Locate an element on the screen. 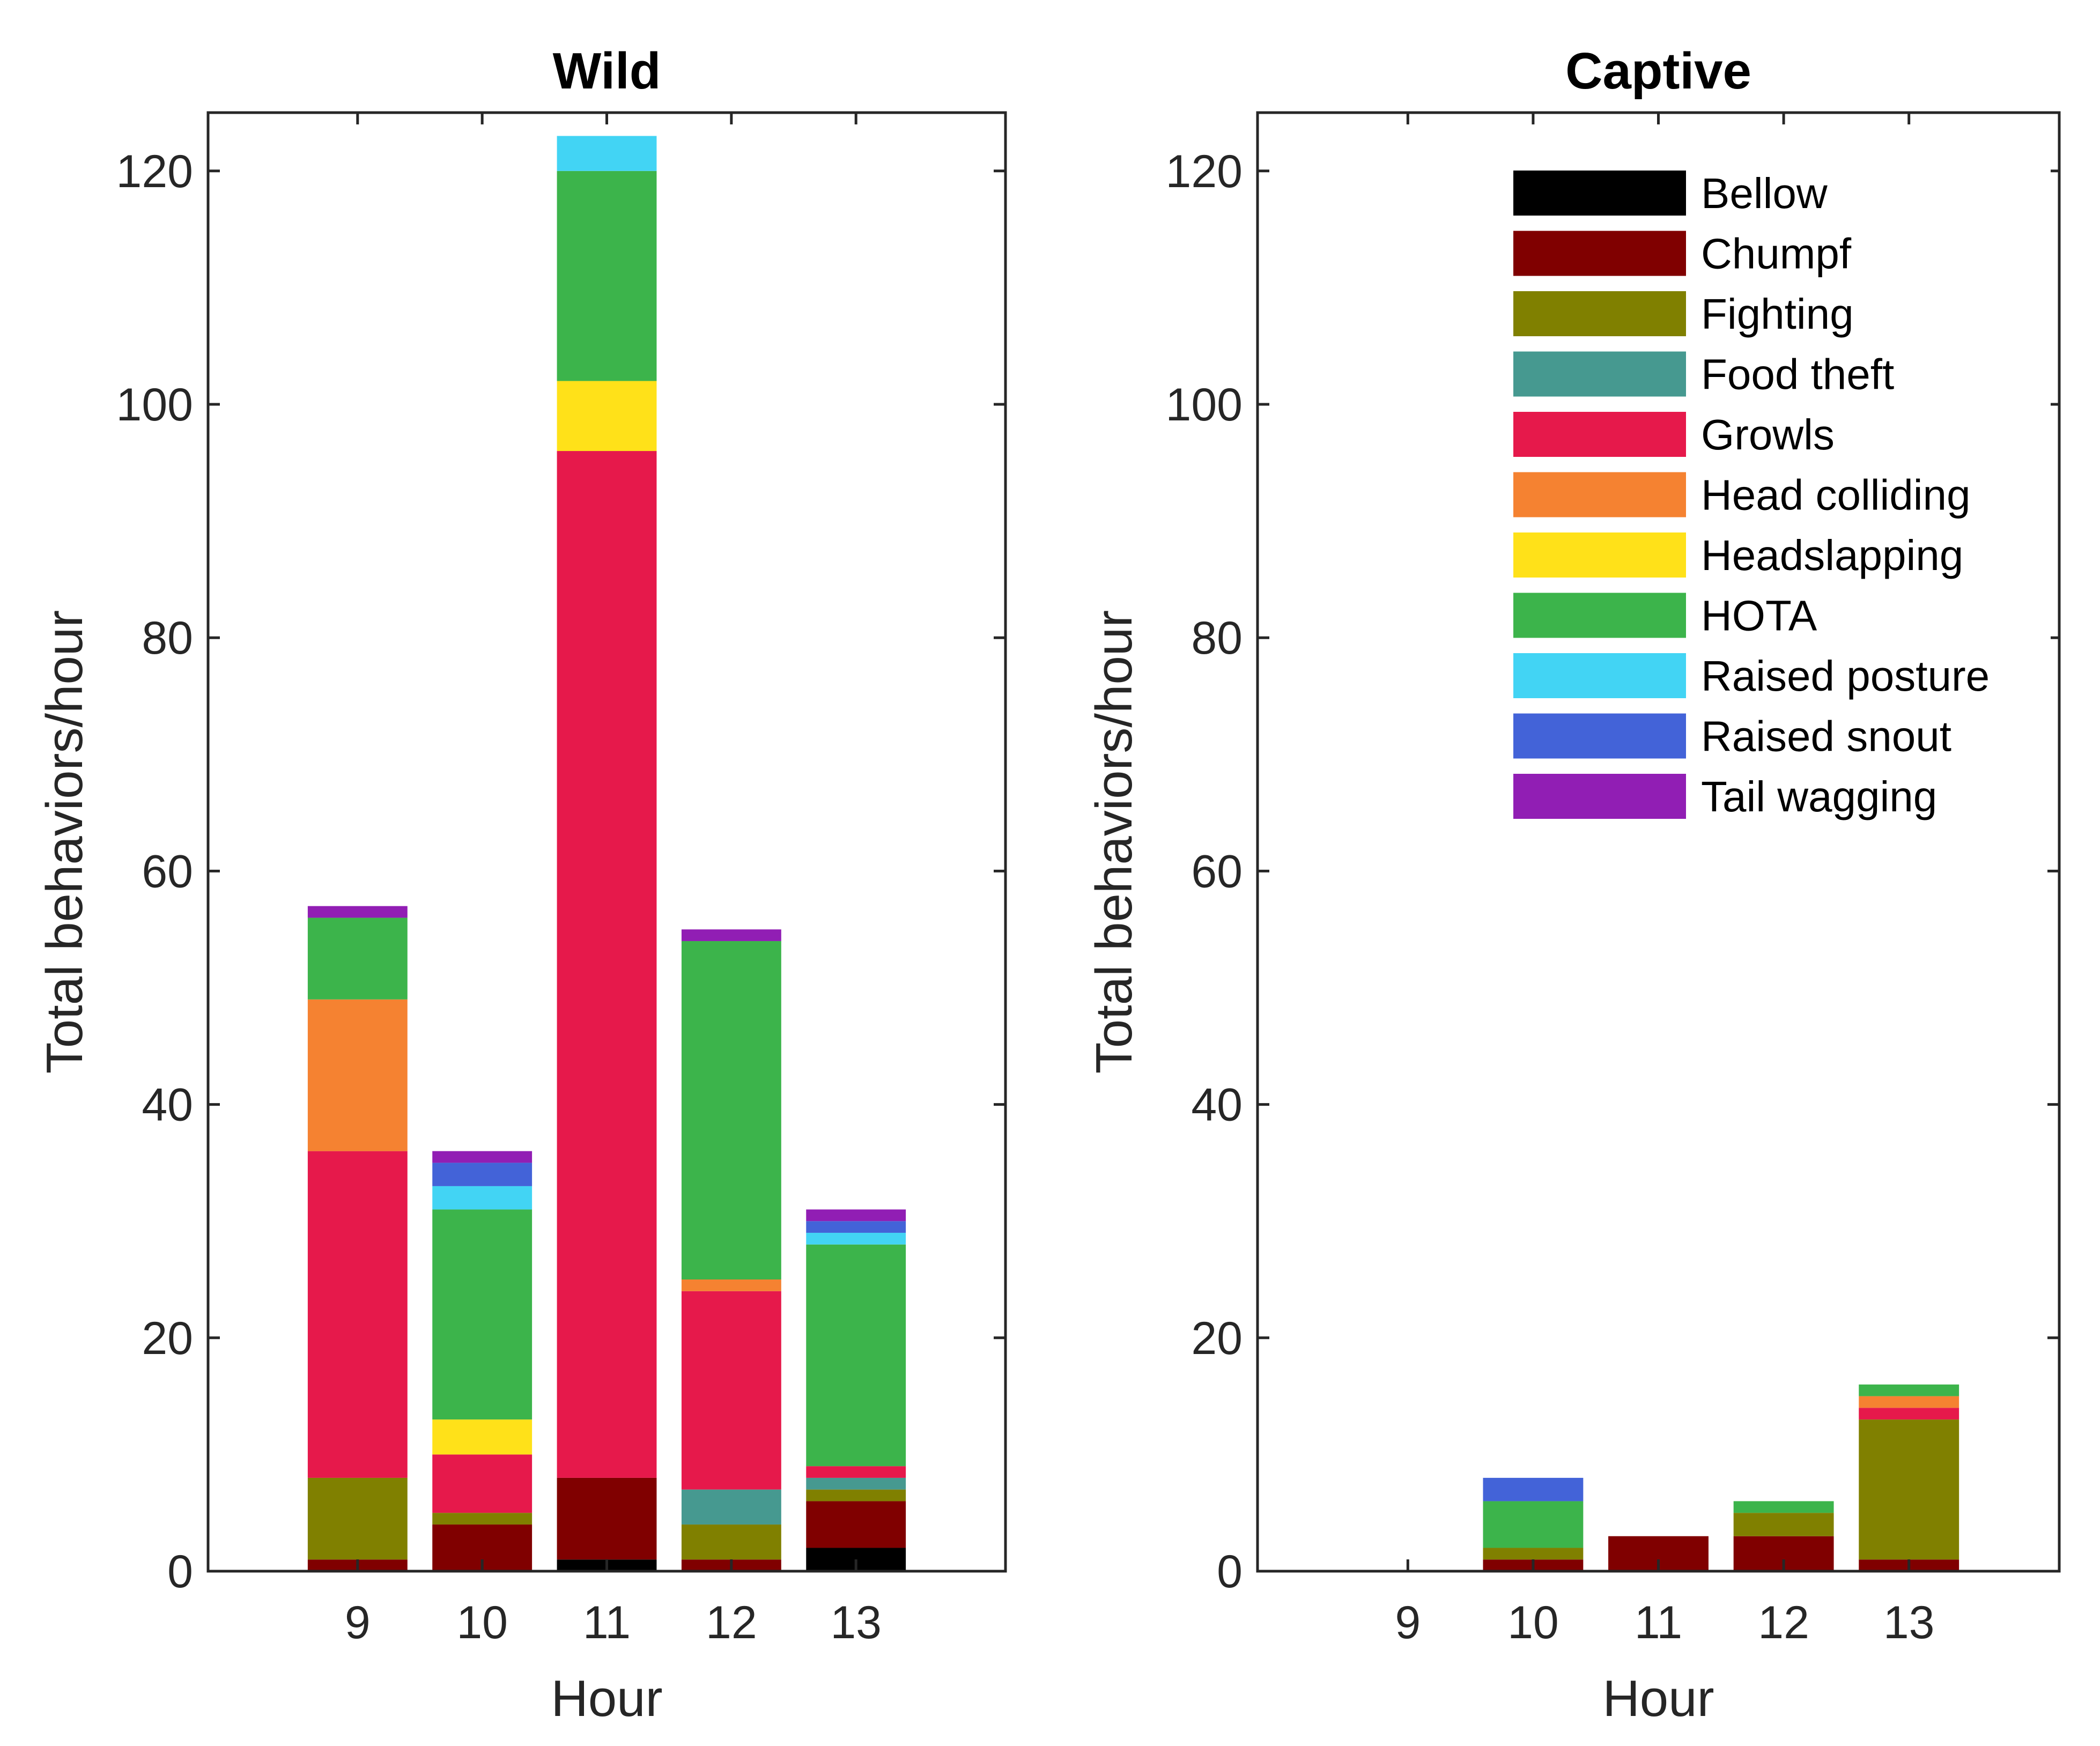 This screenshot has width=2100, height=1746. legend-swatch-bellow is located at coordinates (1600, 193).